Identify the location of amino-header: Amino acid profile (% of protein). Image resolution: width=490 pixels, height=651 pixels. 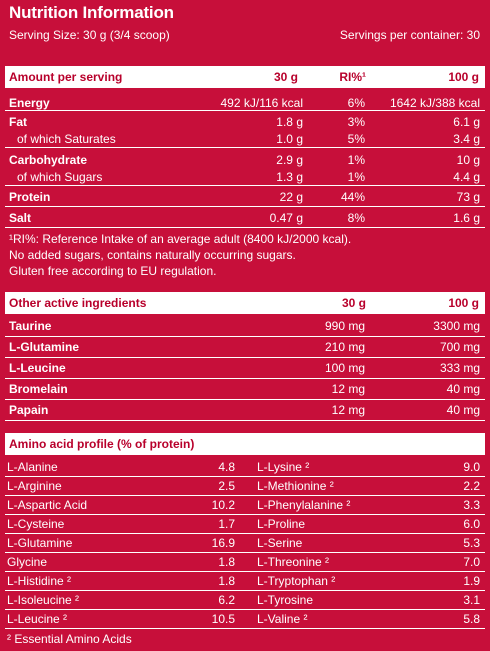
(245, 444).